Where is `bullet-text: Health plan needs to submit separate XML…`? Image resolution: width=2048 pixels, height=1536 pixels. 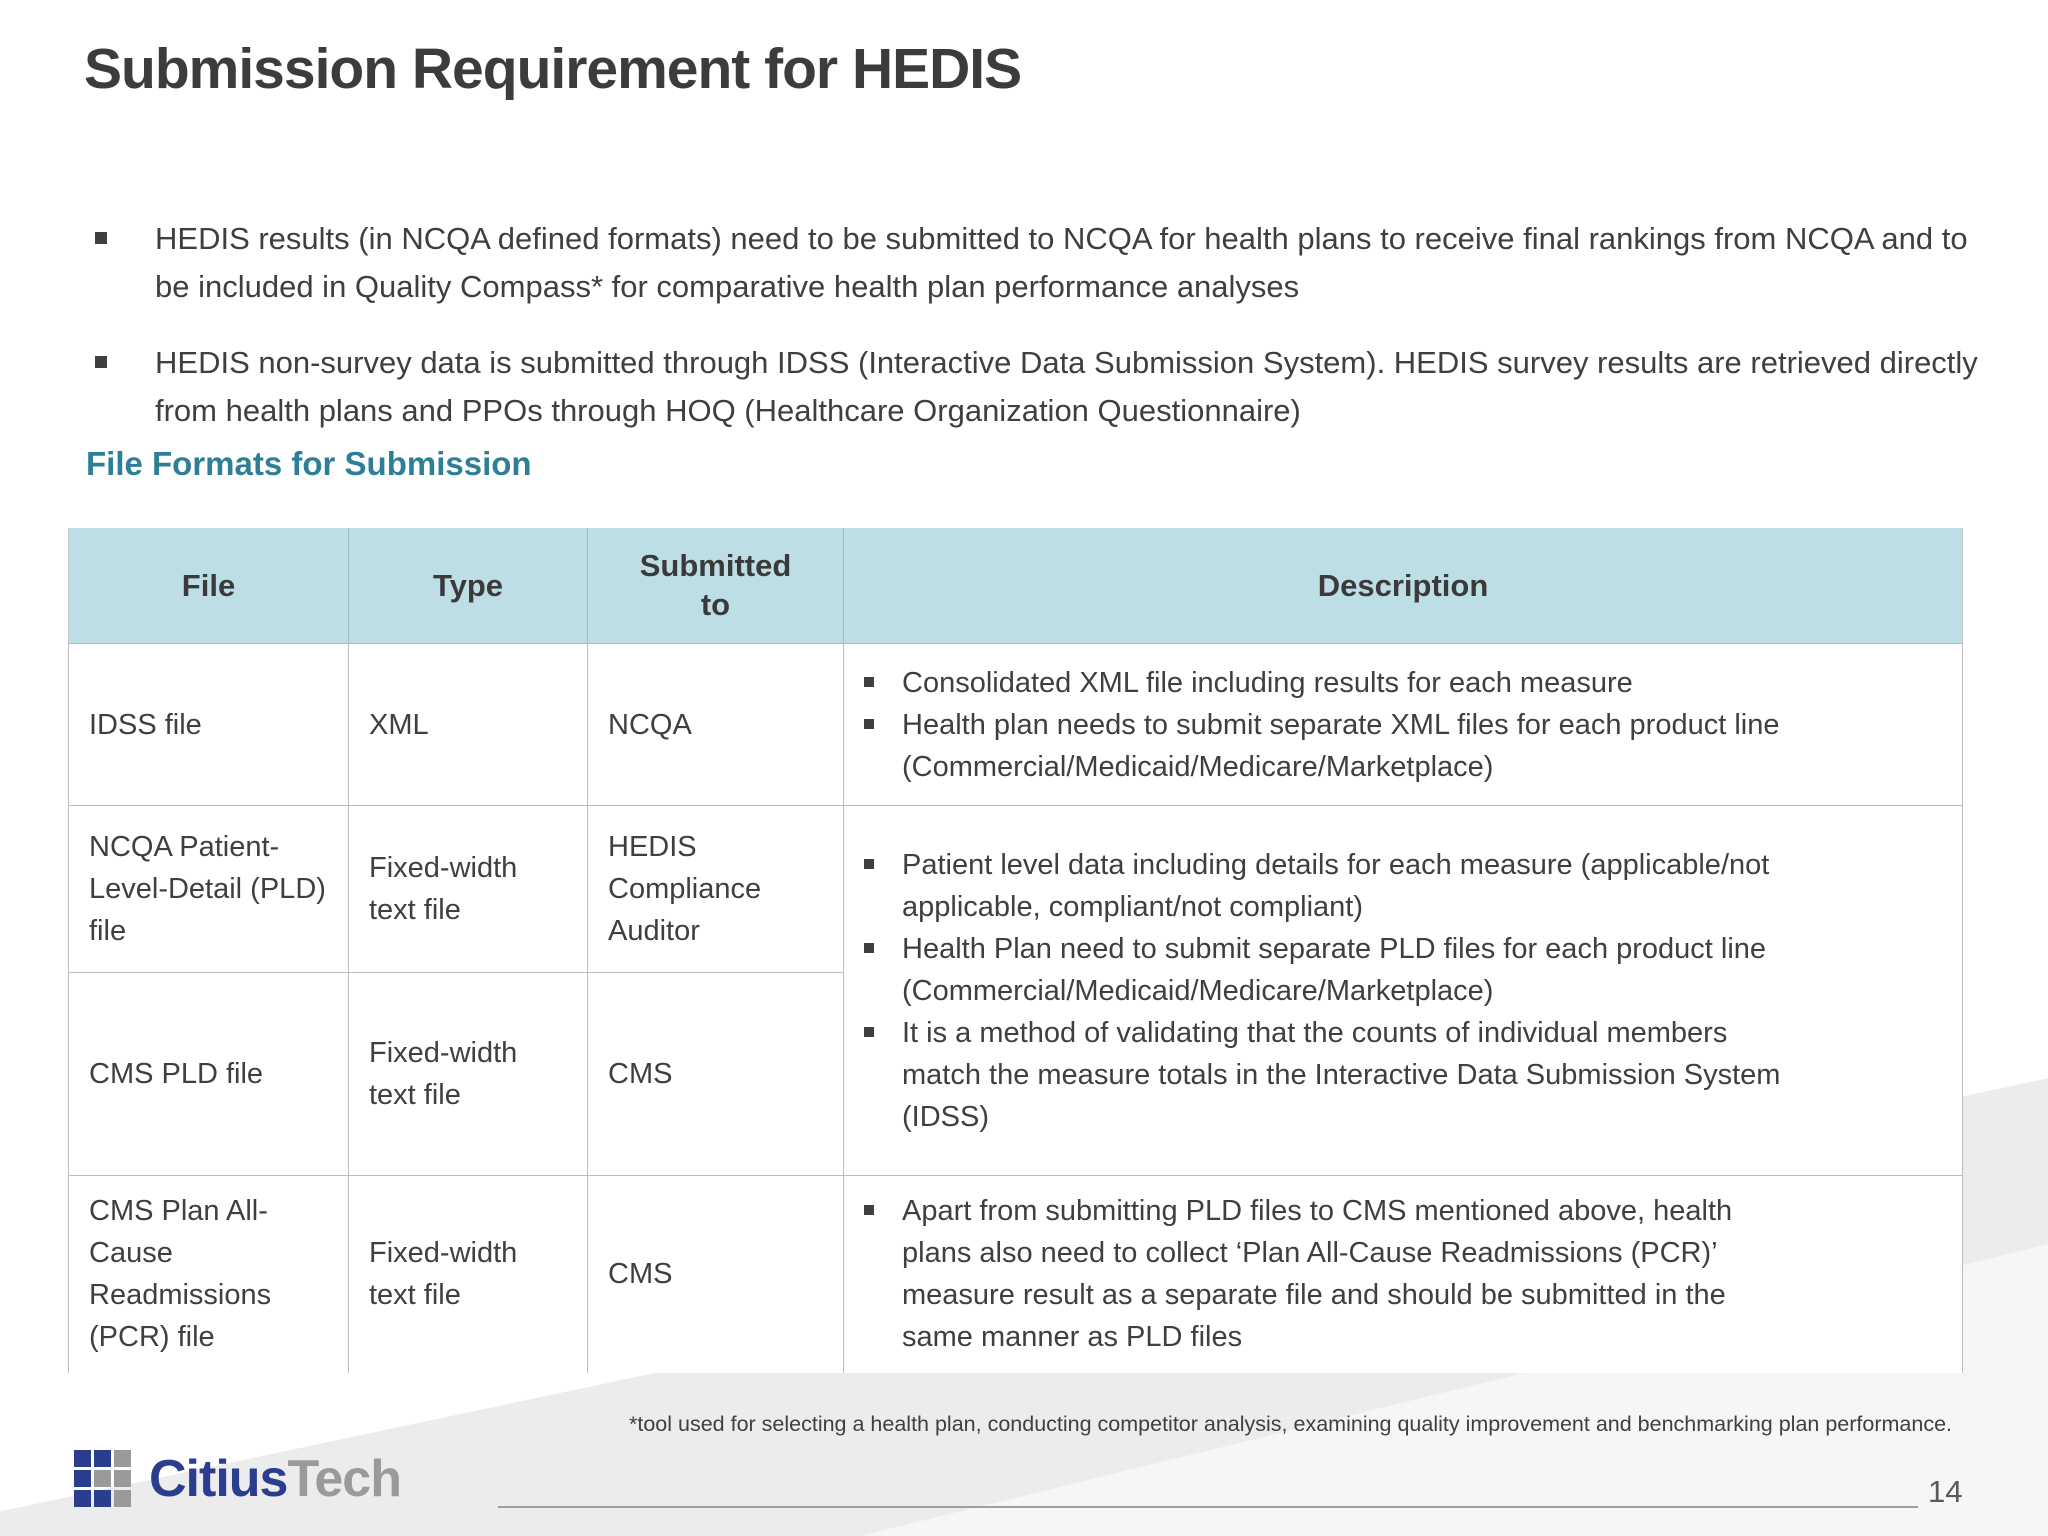
bullet-text: Health plan needs to submit separate XML… is located at coordinates (1341, 745).